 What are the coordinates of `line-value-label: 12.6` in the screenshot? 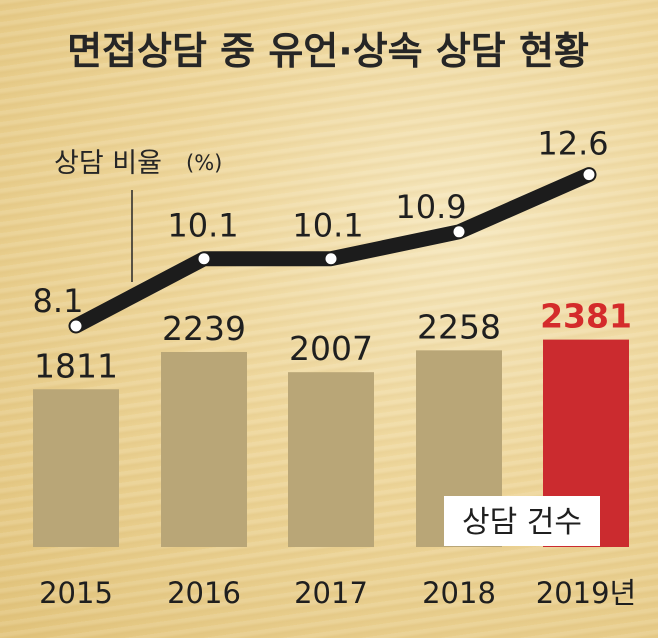 It's located at (572, 144).